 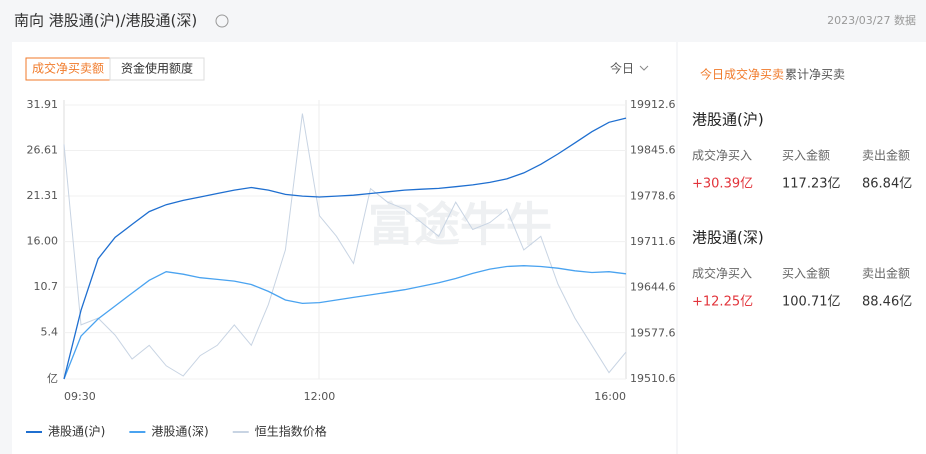 I want to click on x-tick-label: 16:00, so click(x=610, y=396).